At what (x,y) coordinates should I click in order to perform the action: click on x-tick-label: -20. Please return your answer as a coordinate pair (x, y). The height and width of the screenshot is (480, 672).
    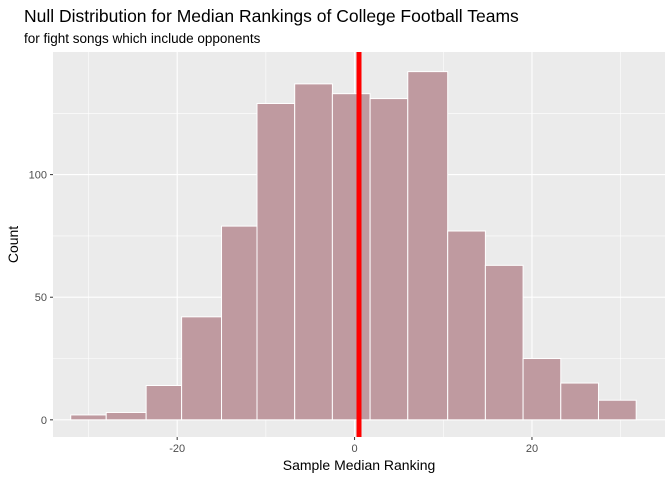
    Looking at the image, I should click on (177, 449).